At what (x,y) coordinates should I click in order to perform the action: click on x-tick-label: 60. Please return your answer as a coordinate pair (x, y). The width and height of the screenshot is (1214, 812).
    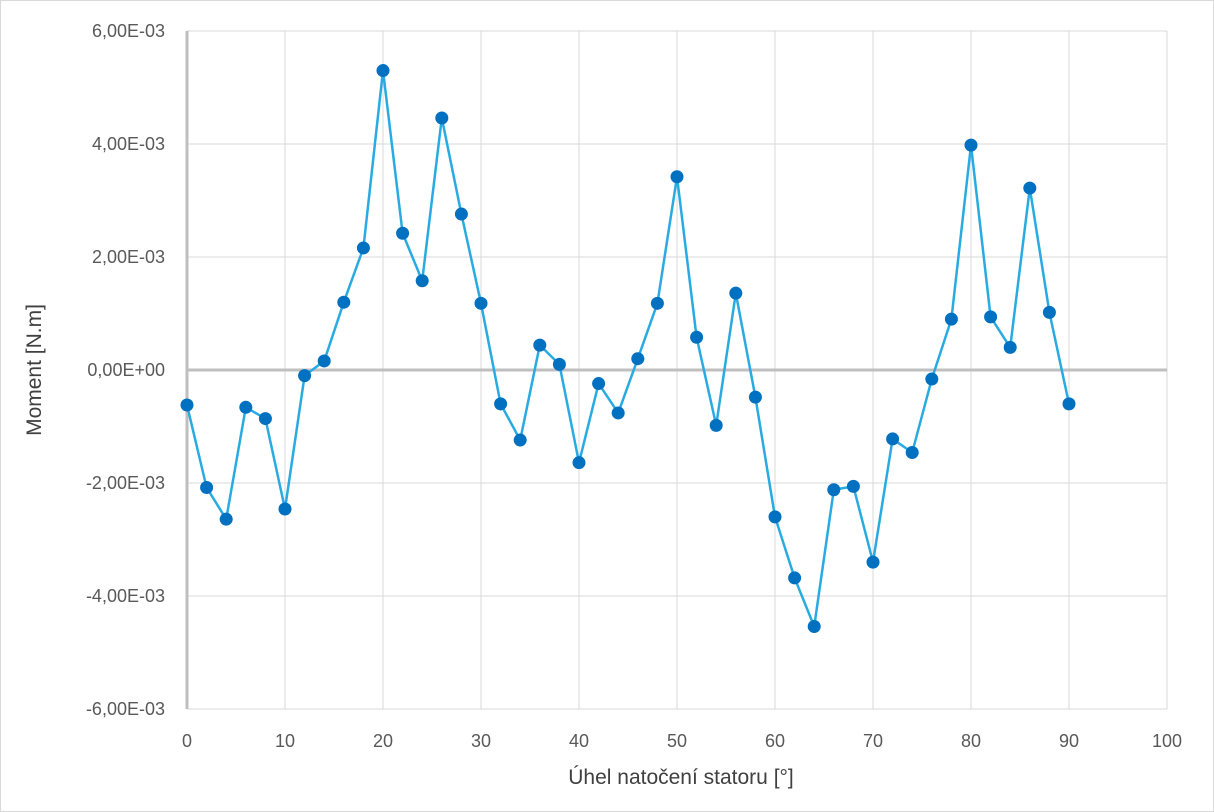
    Looking at the image, I should click on (775, 741).